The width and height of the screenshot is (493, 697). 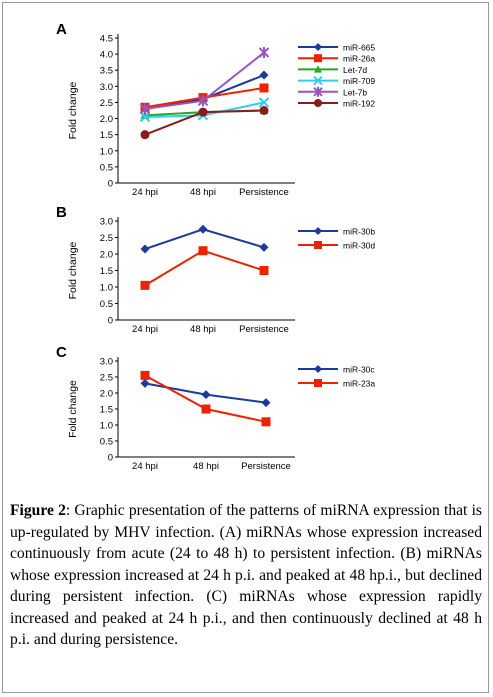 What do you see at coordinates (355, 92) in the screenshot?
I see `legend-label: Let-7b` at bounding box center [355, 92].